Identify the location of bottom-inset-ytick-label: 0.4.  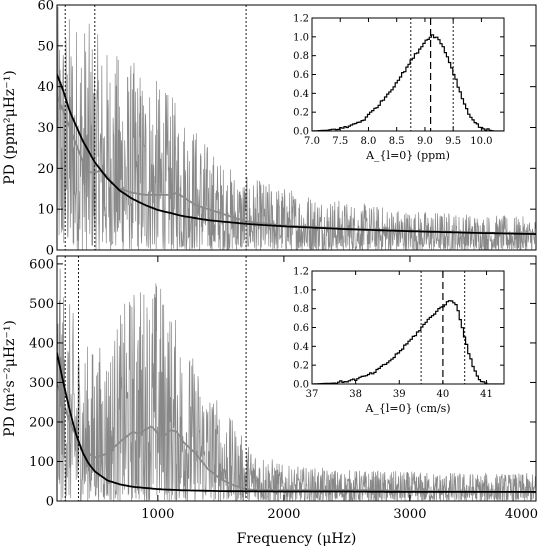
(301, 347).